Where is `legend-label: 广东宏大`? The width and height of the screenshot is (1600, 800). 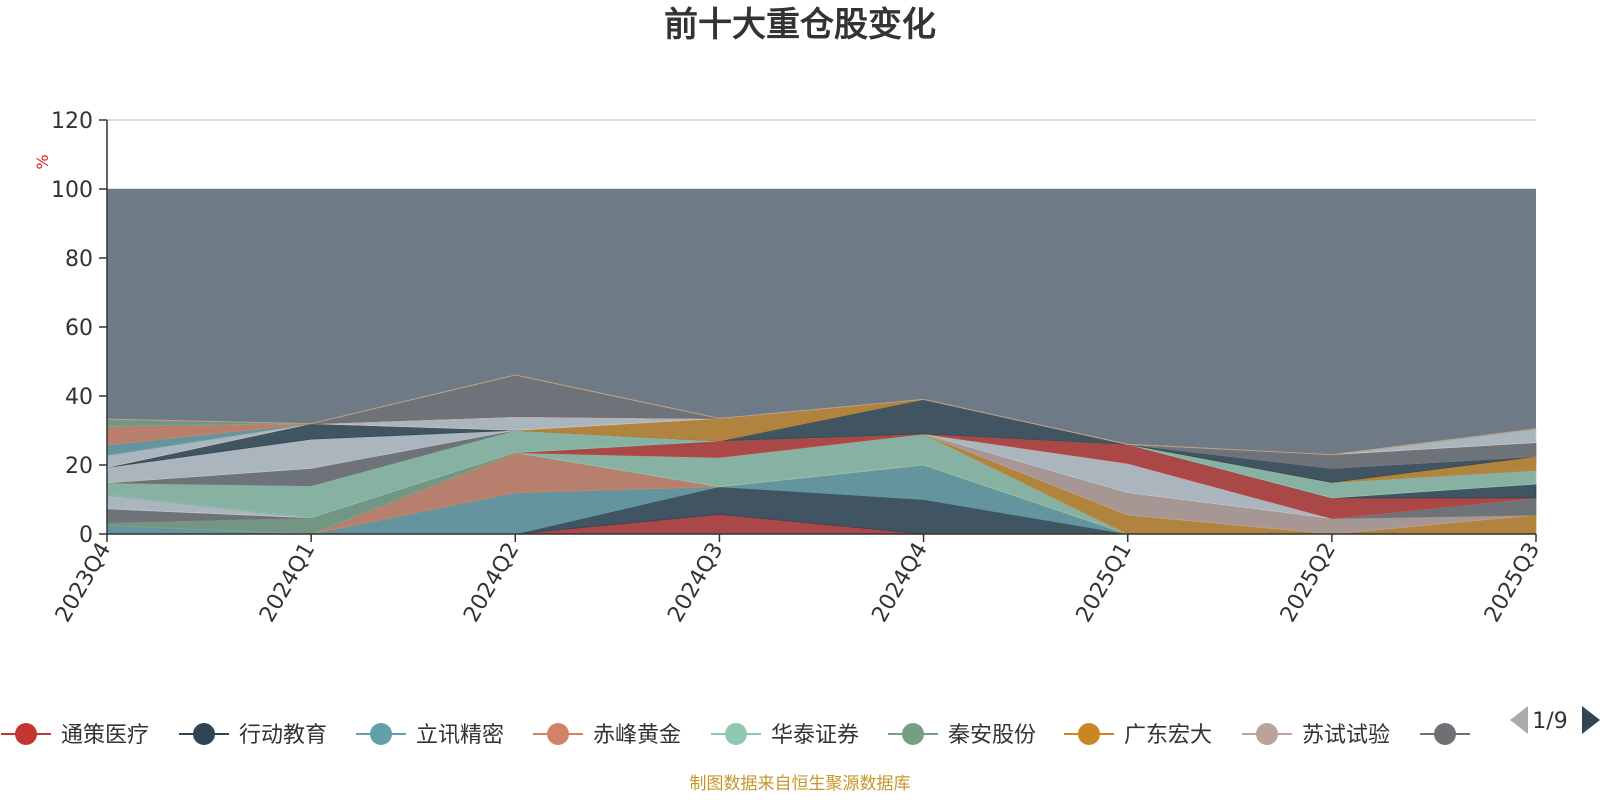 legend-label: 广东宏大 is located at coordinates (1168, 735).